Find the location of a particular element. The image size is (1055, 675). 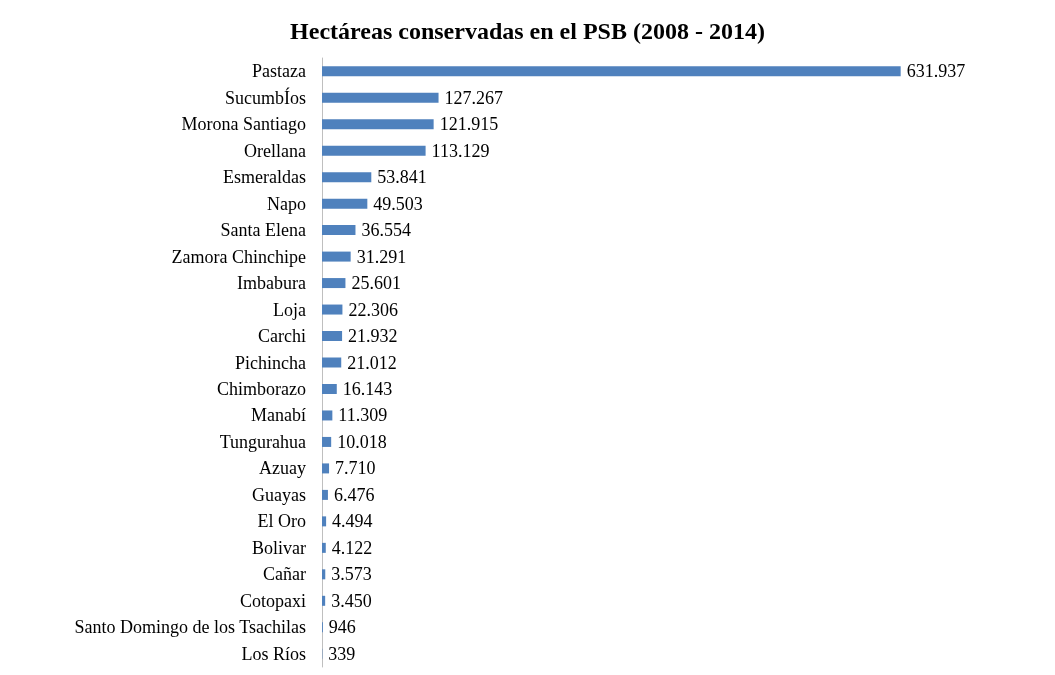

data-label: 31.291 is located at coordinates (381, 256).